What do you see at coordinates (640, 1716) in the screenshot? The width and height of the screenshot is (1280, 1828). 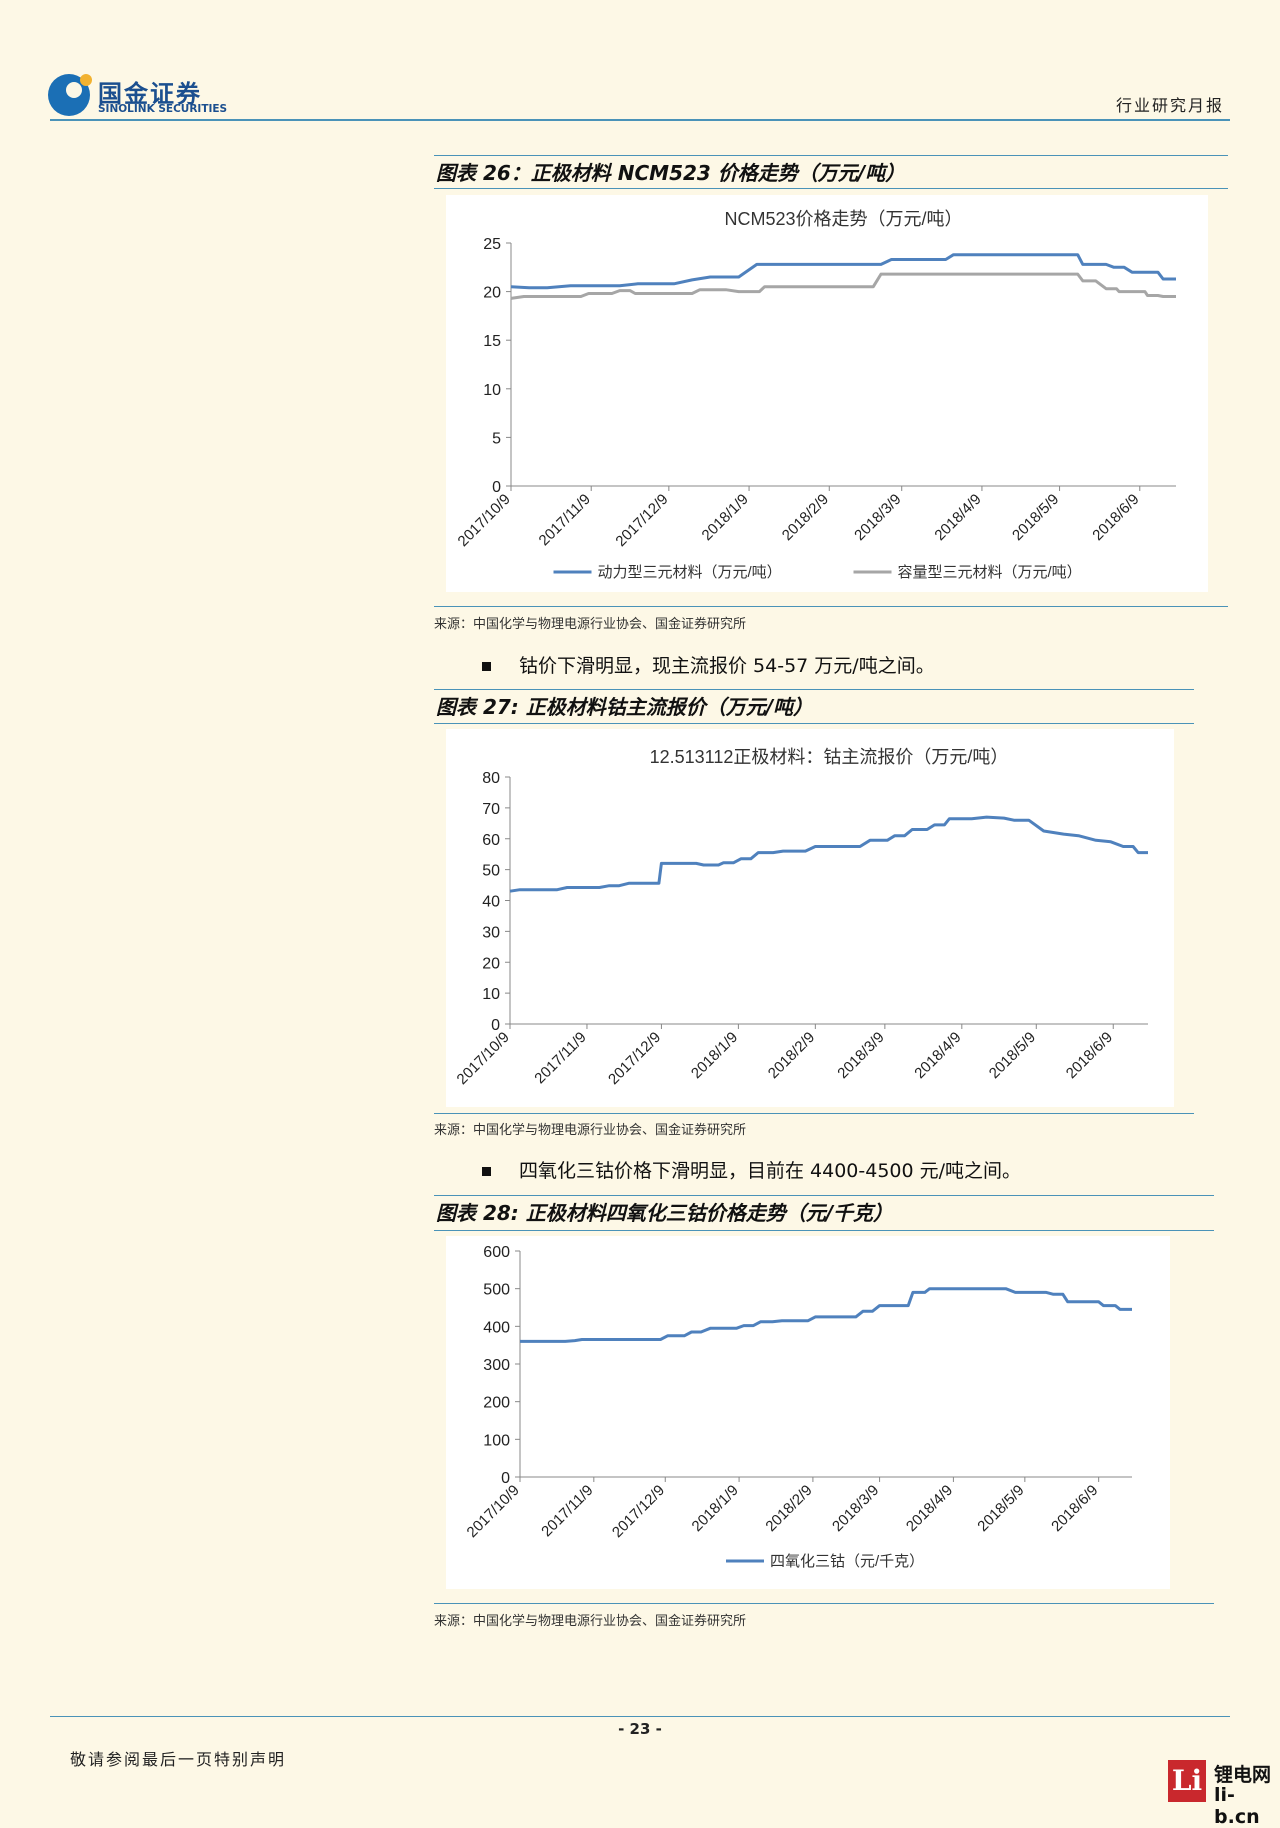 I see `footer-rule` at bounding box center [640, 1716].